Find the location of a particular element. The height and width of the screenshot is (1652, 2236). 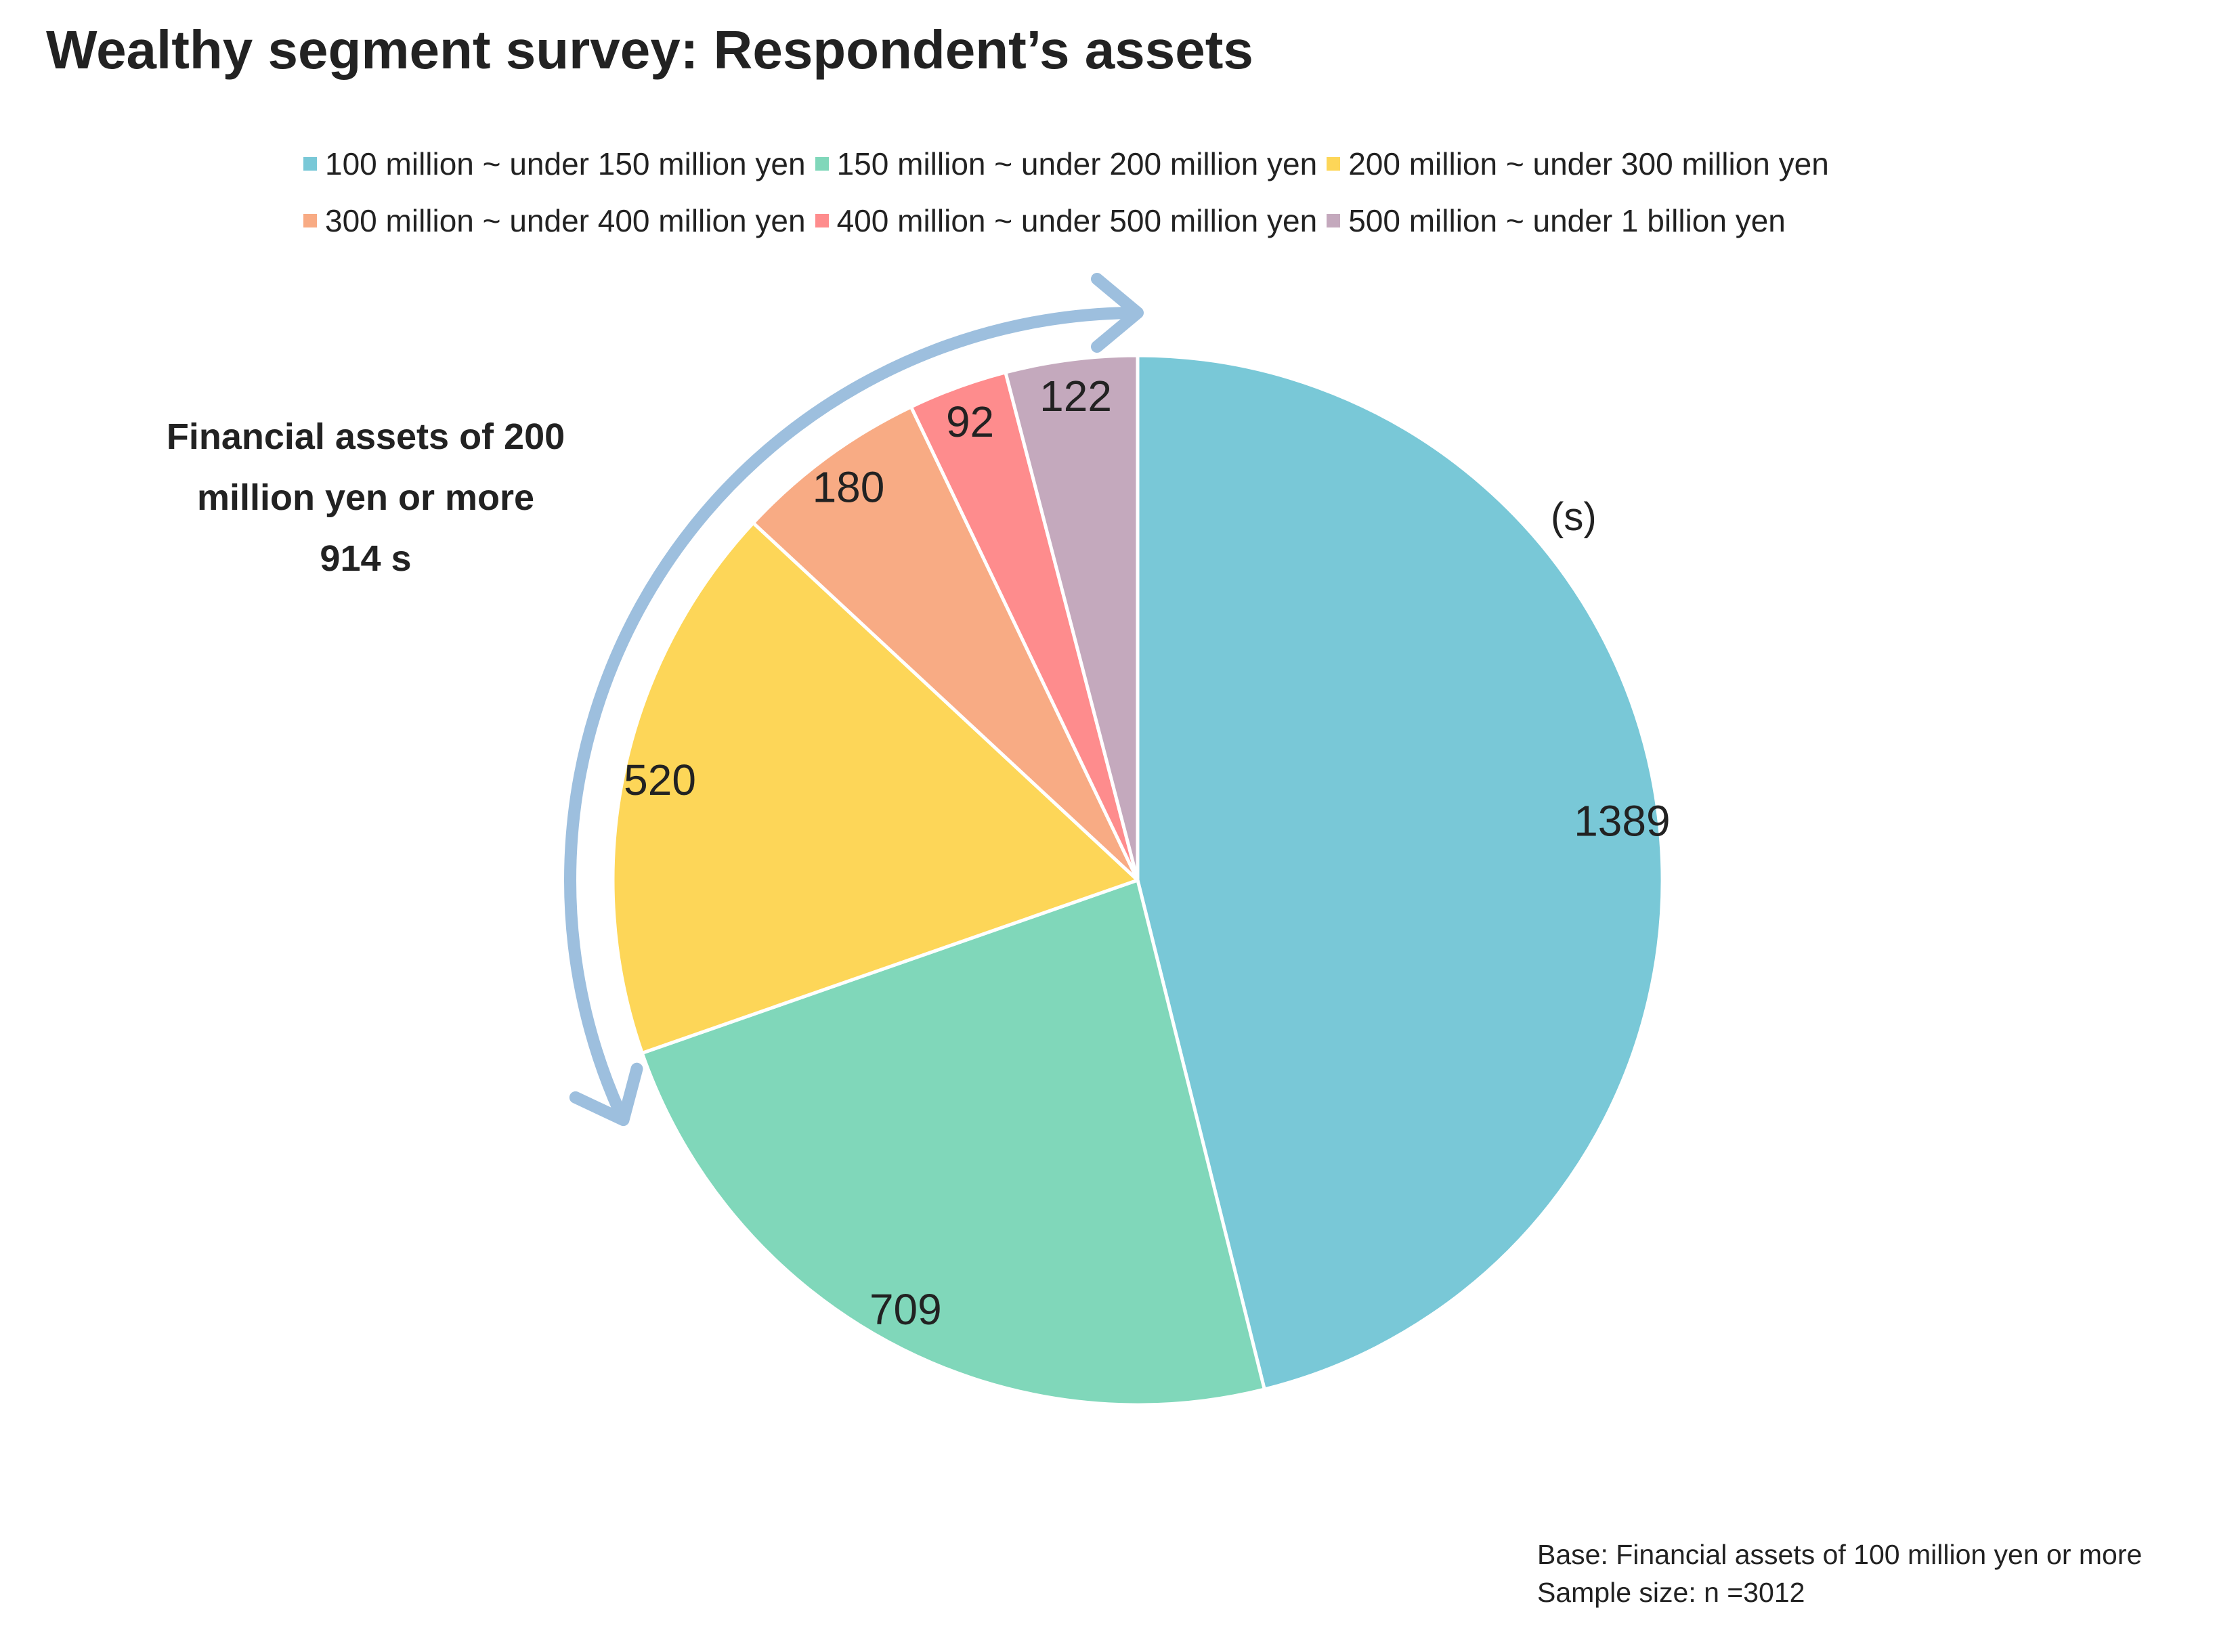

annotation-arc is located at coordinates (849, 712).